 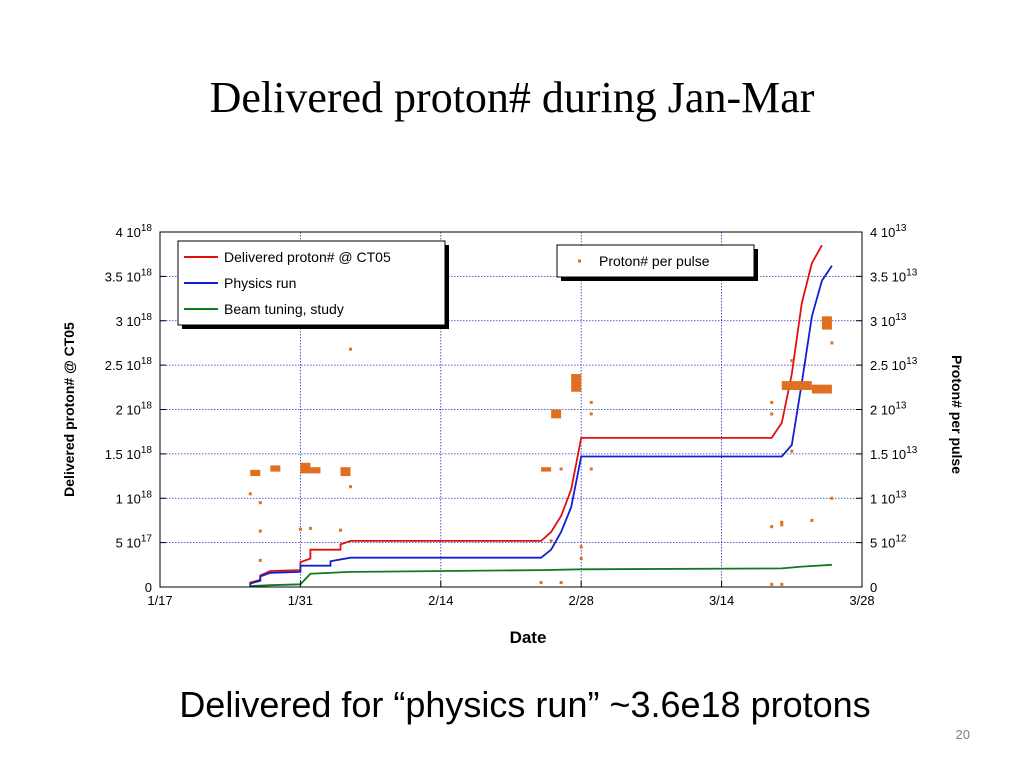 I want to click on legend-right: Proton# per pulse, so click(x=657, y=262).